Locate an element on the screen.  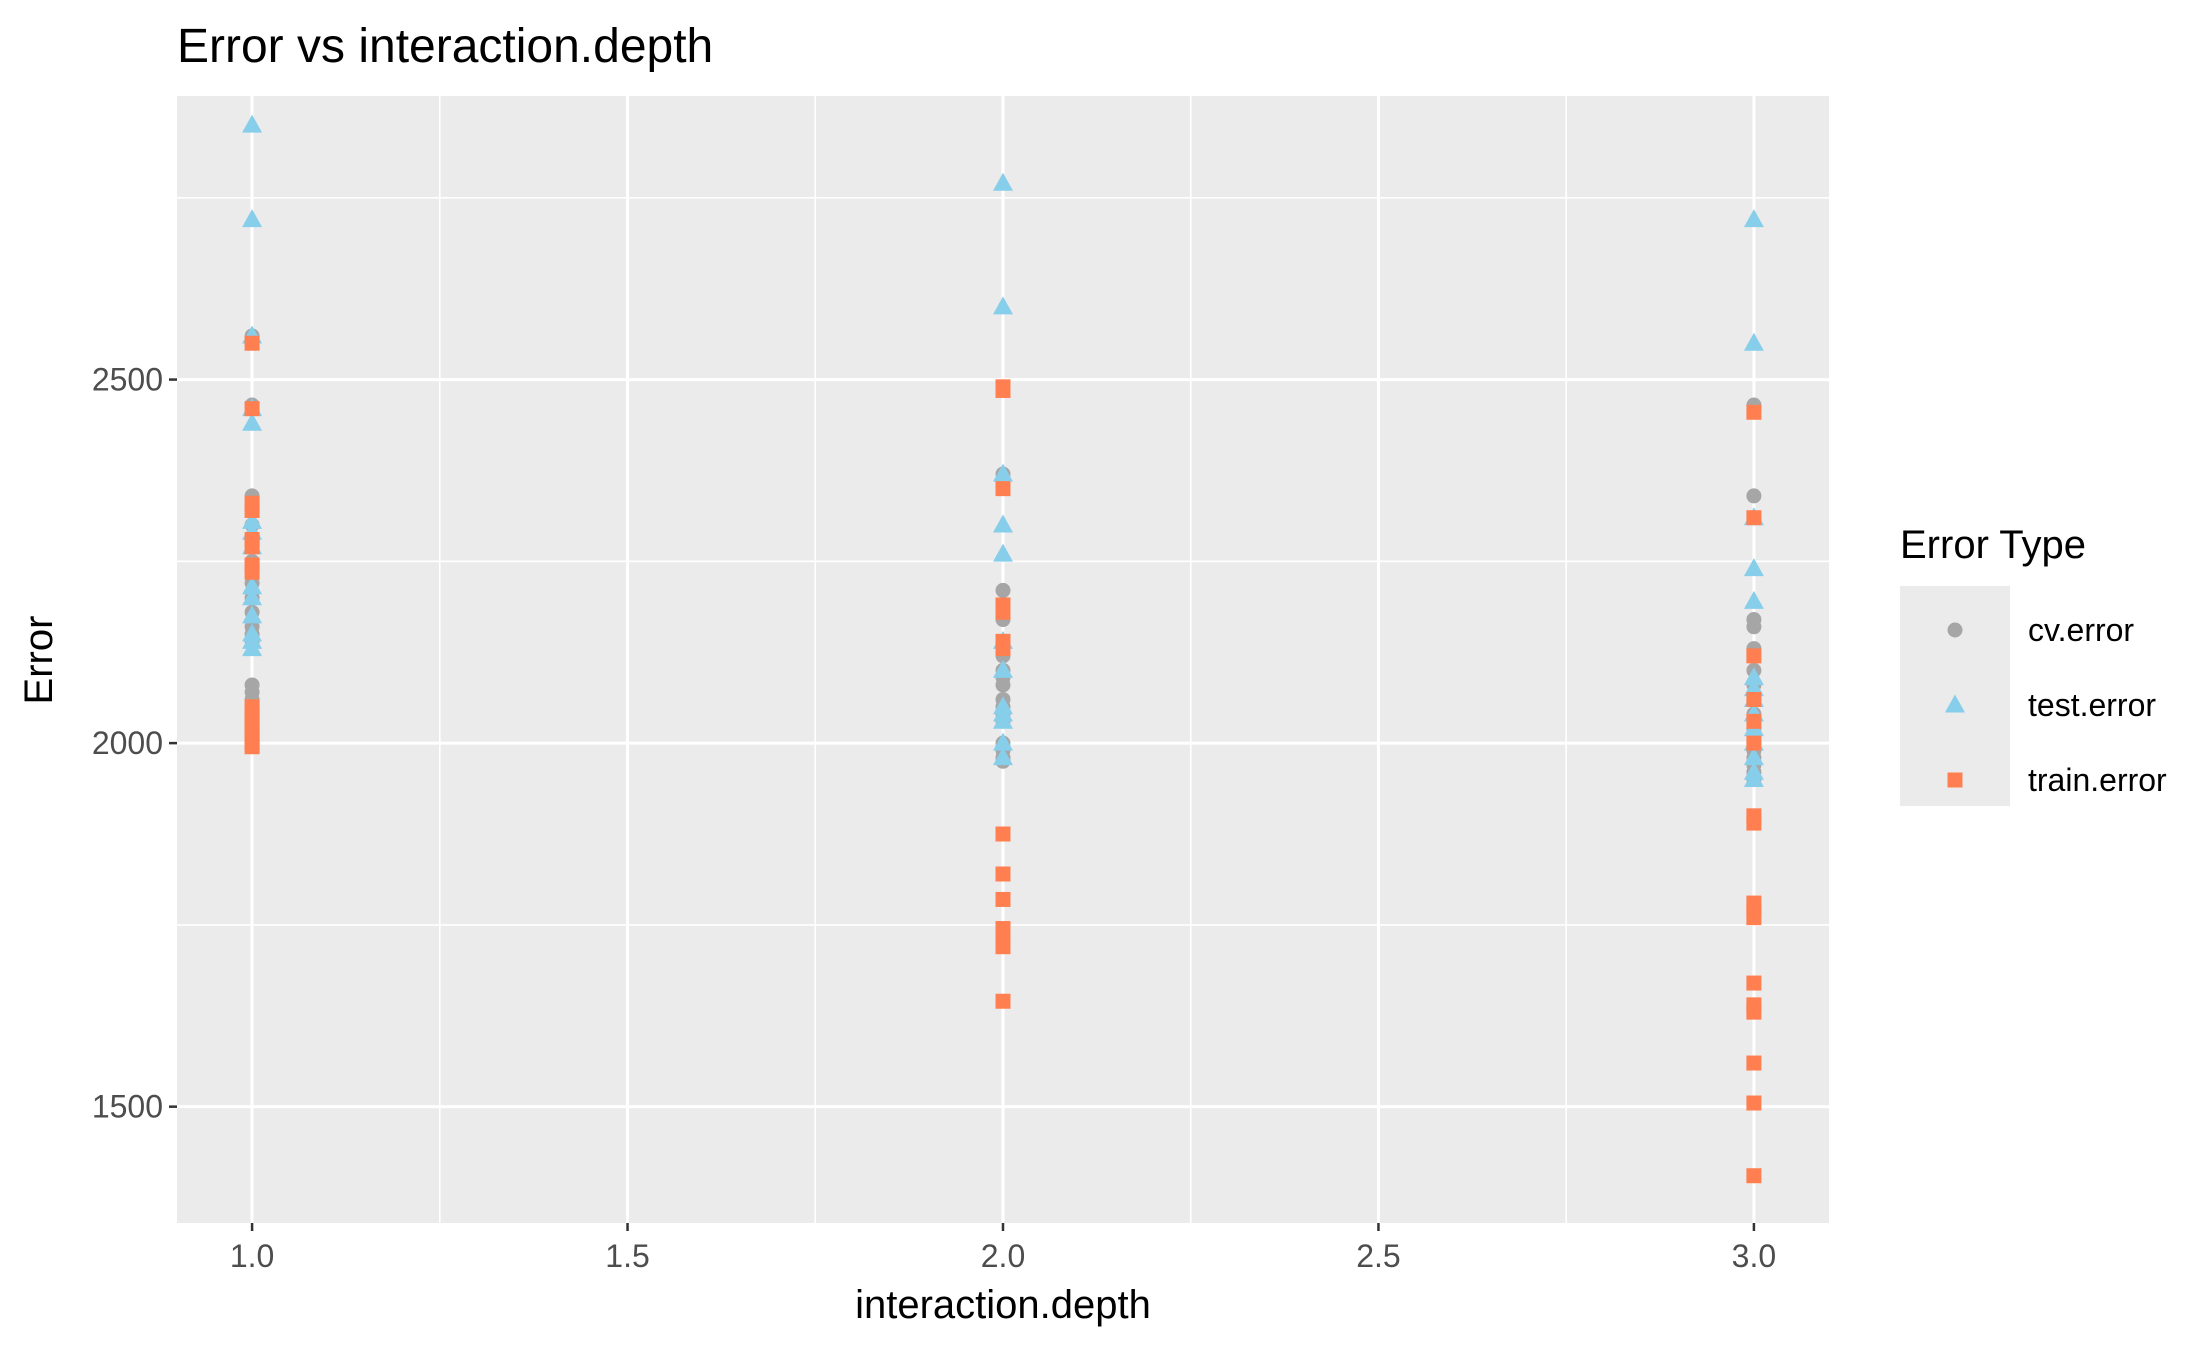
y-tick-label: 1500 is located at coordinates (127, 1107).